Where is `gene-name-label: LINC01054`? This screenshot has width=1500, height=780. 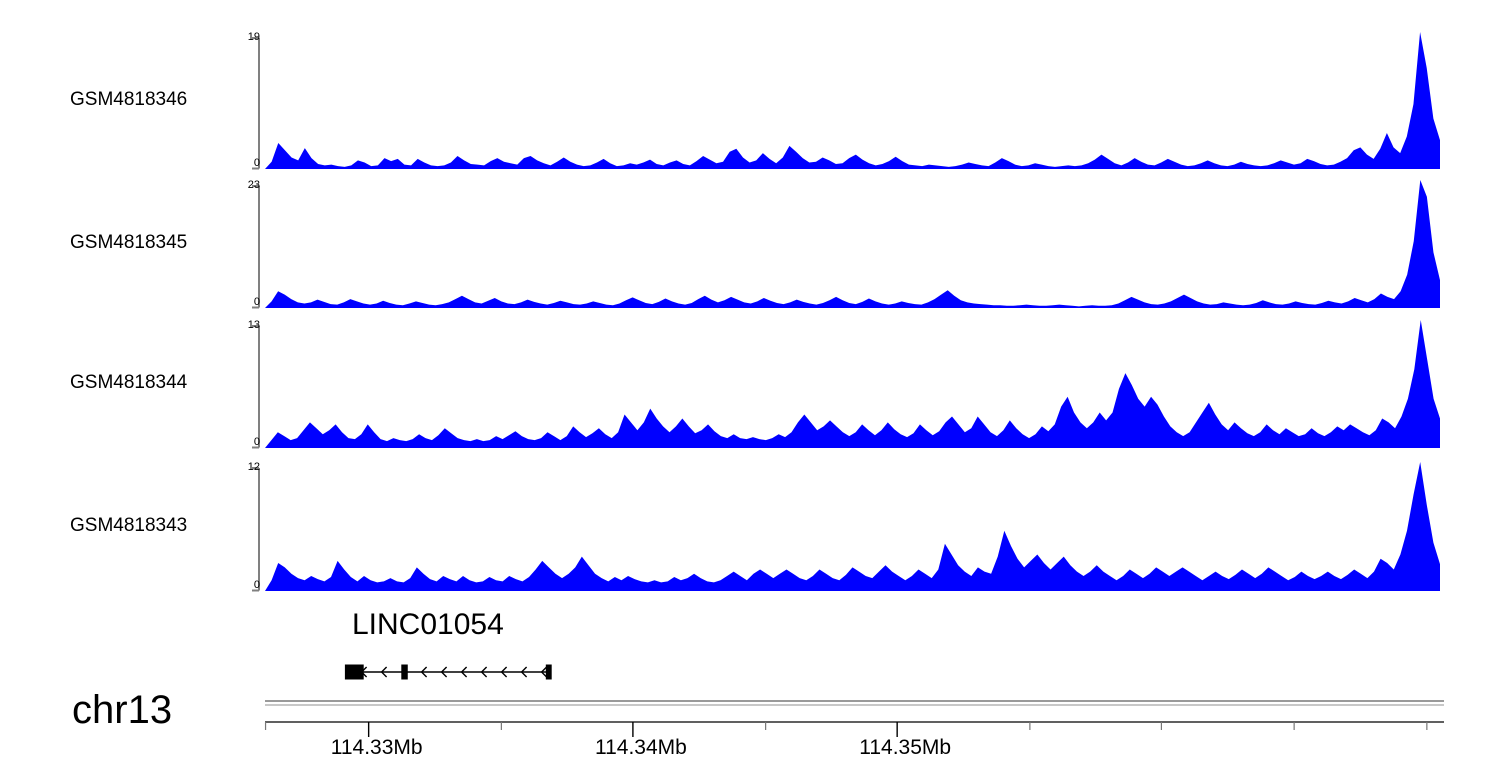
gene-name-label: LINC01054 is located at coordinates (428, 624).